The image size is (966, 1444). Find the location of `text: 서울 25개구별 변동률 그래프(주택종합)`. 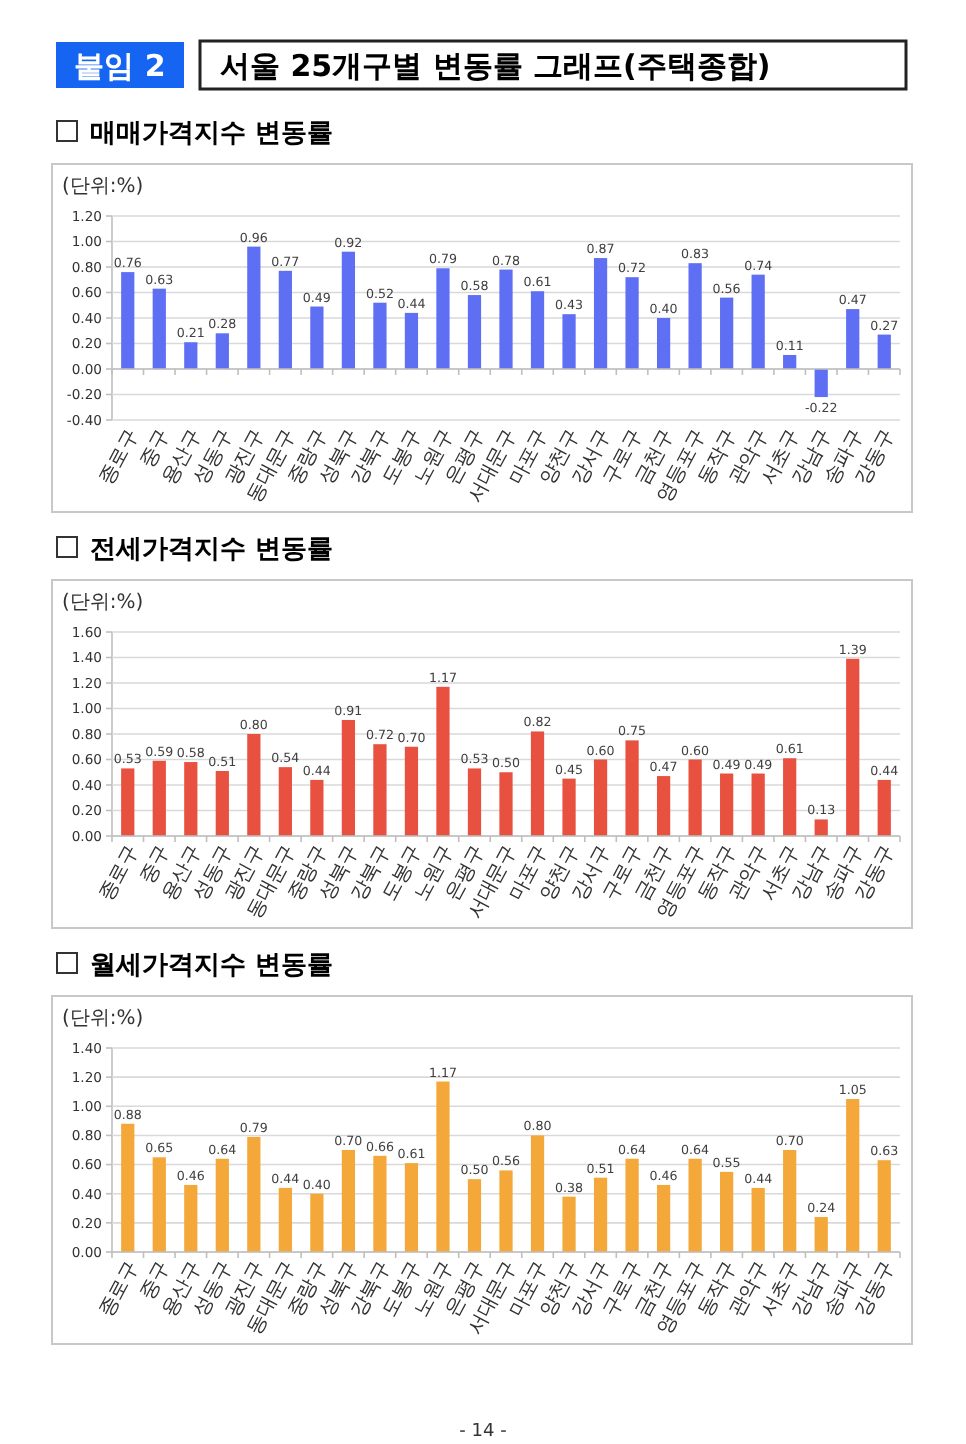

text: 서울 25개구별 변동률 그래프(주택종합) is located at coordinates (495, 66).